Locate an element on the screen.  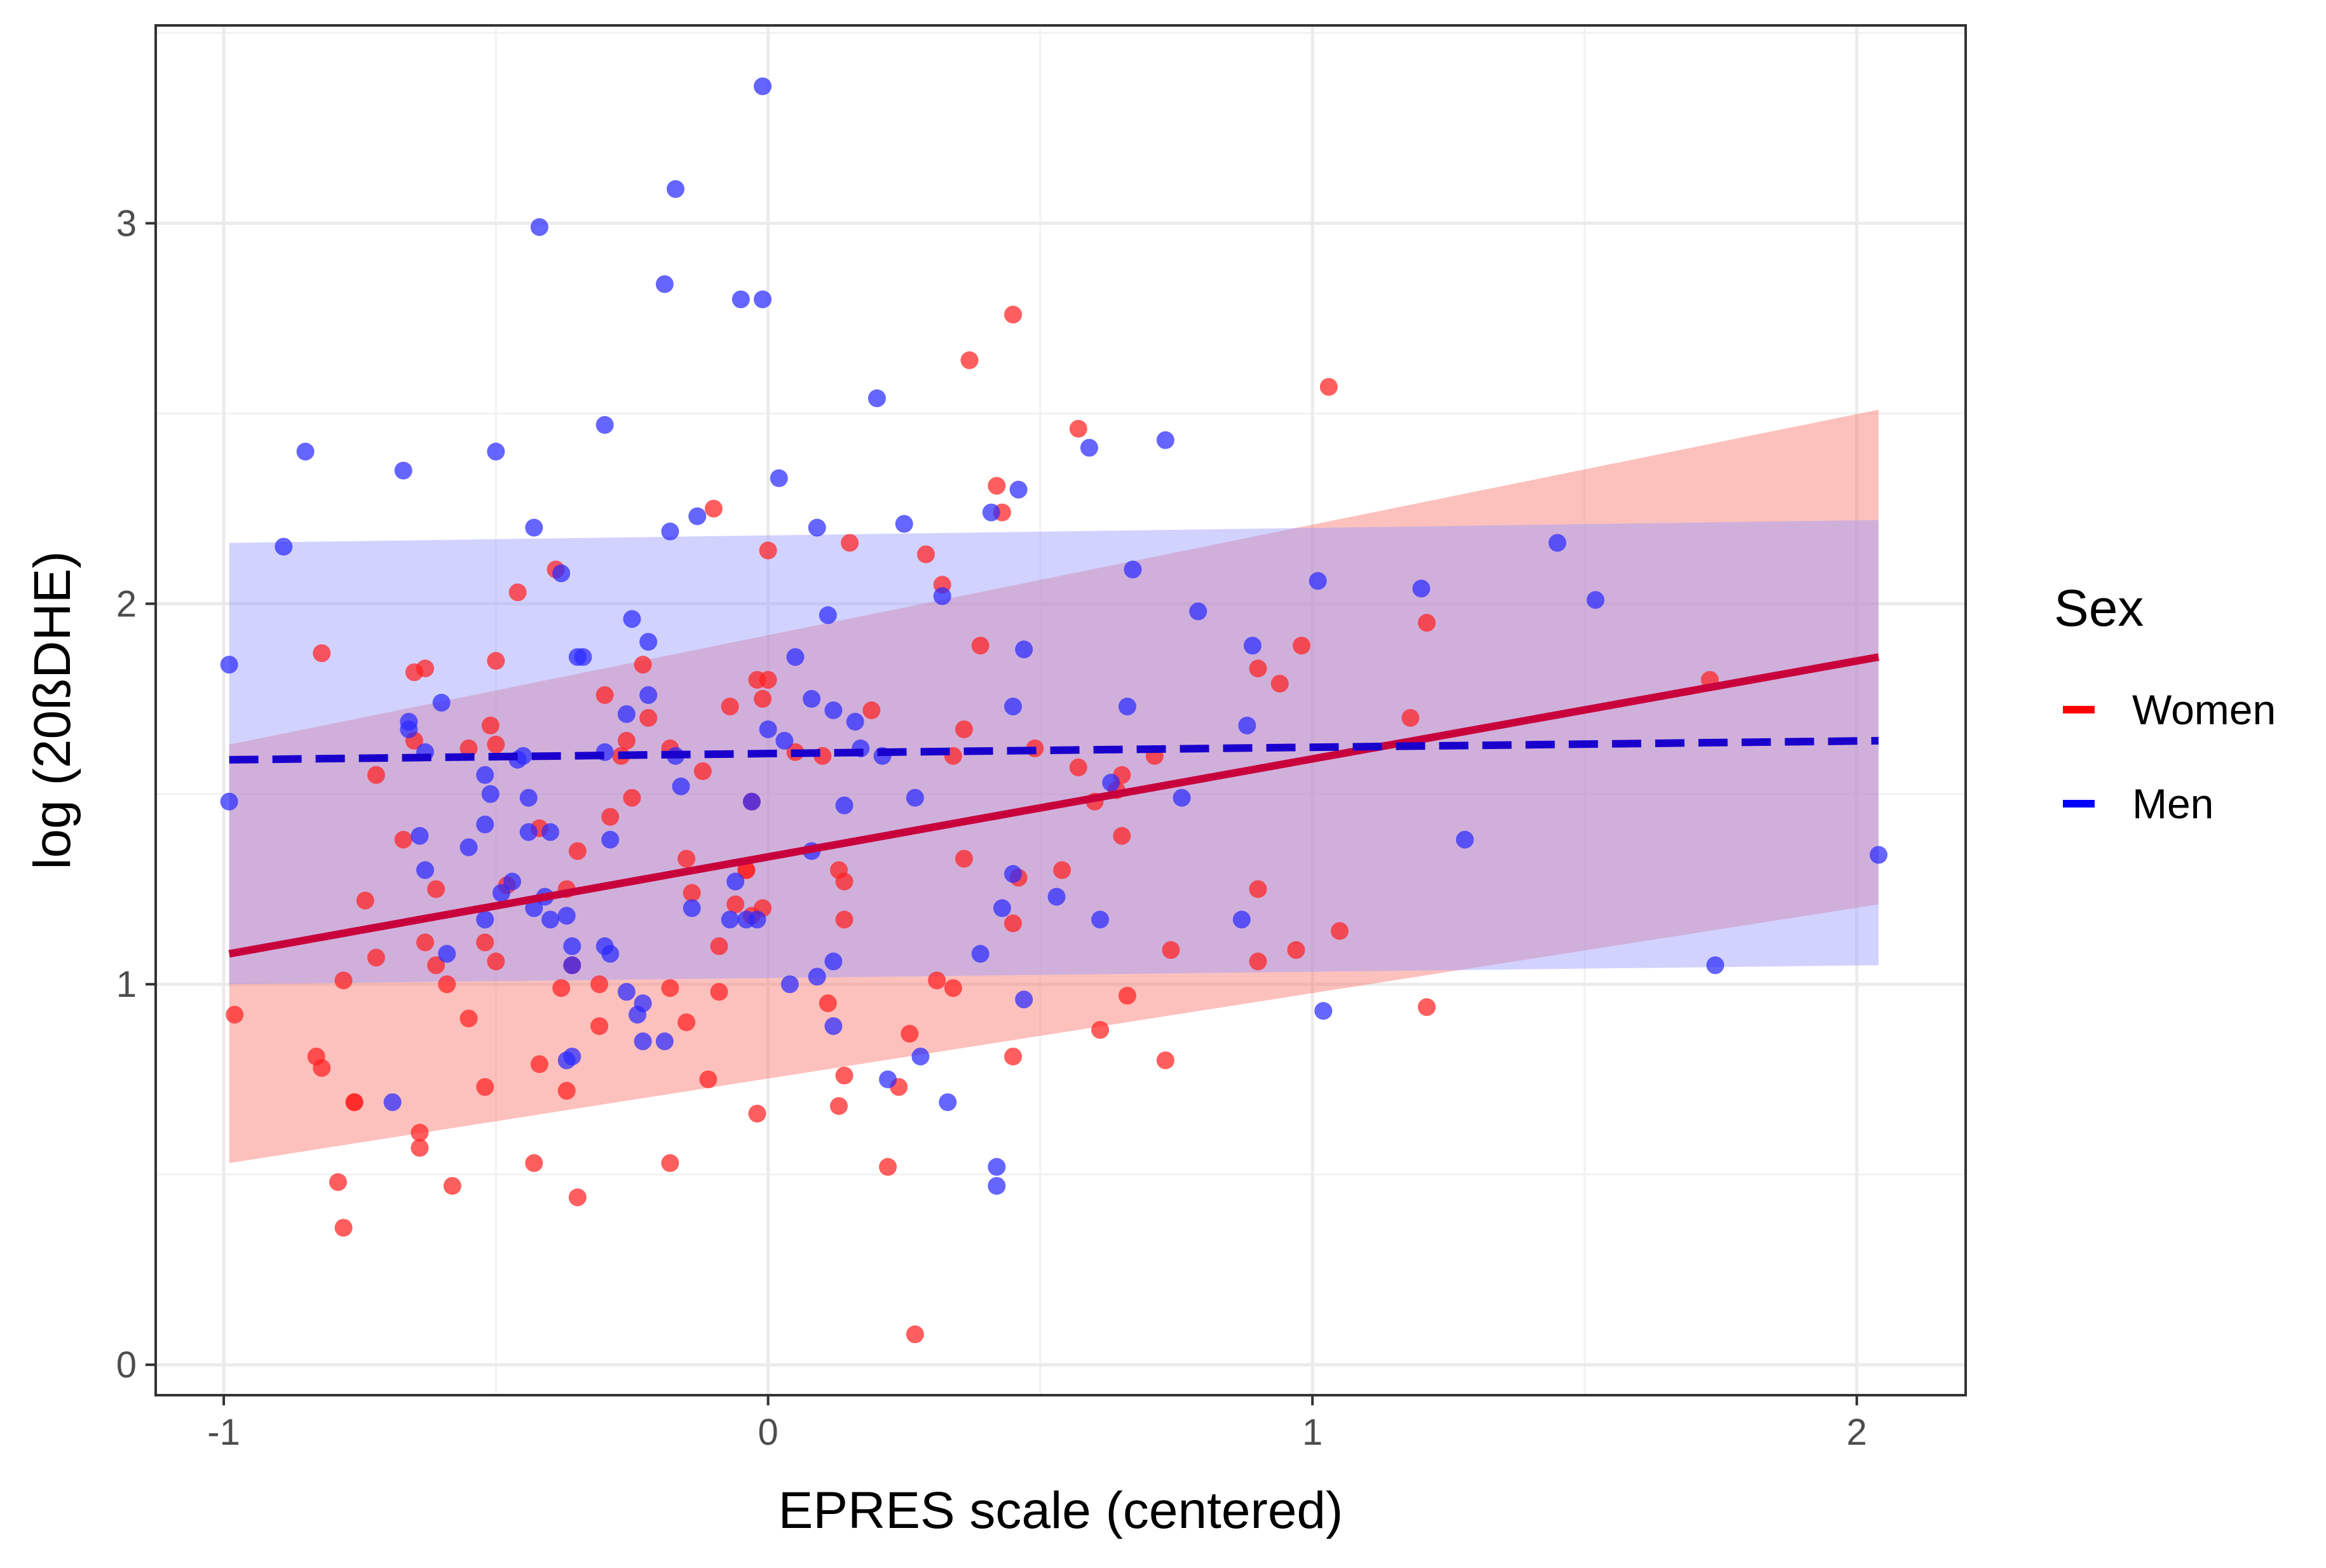
x-tick-label: 2 is located at coordinates (1857, 1432).